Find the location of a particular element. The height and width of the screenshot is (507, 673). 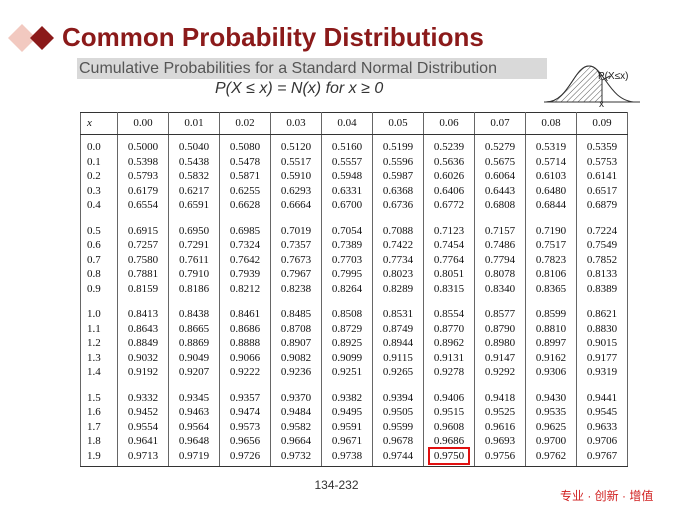

cell-text: 0.8365 is located at coordinates (551, 288).